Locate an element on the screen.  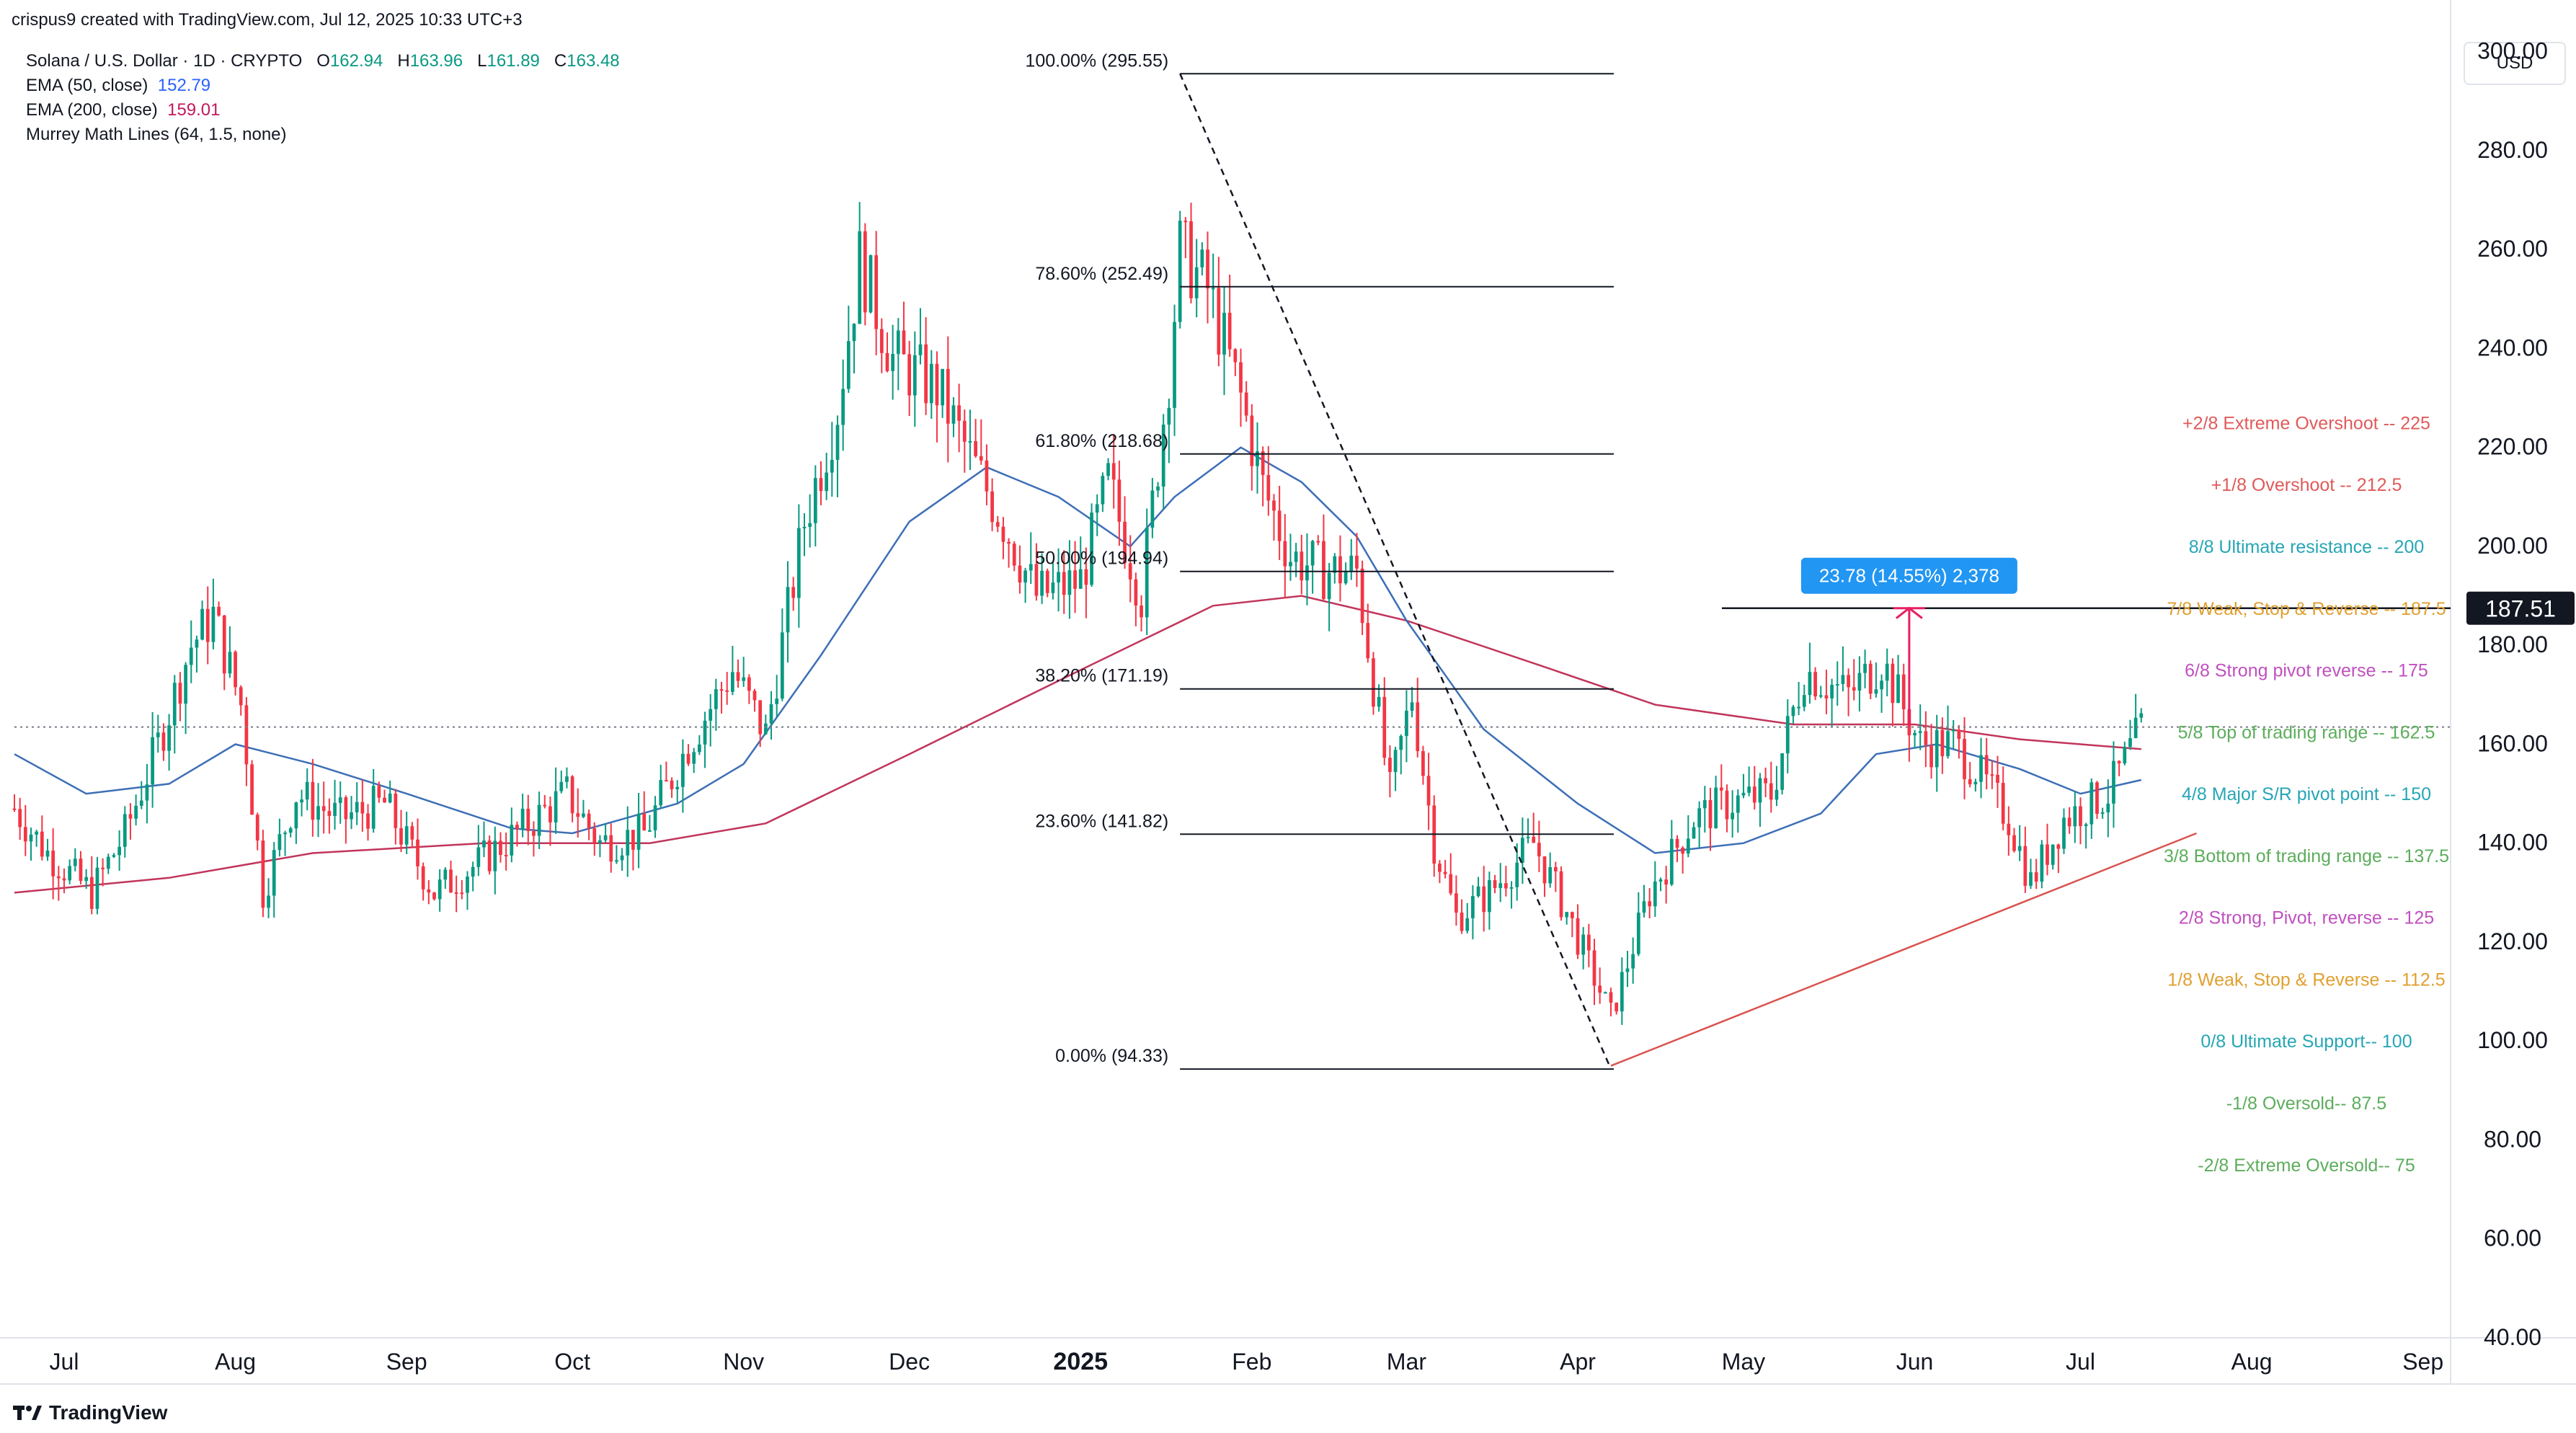
y-tick-label: 140.00 is located at coordinates (2512, 843).